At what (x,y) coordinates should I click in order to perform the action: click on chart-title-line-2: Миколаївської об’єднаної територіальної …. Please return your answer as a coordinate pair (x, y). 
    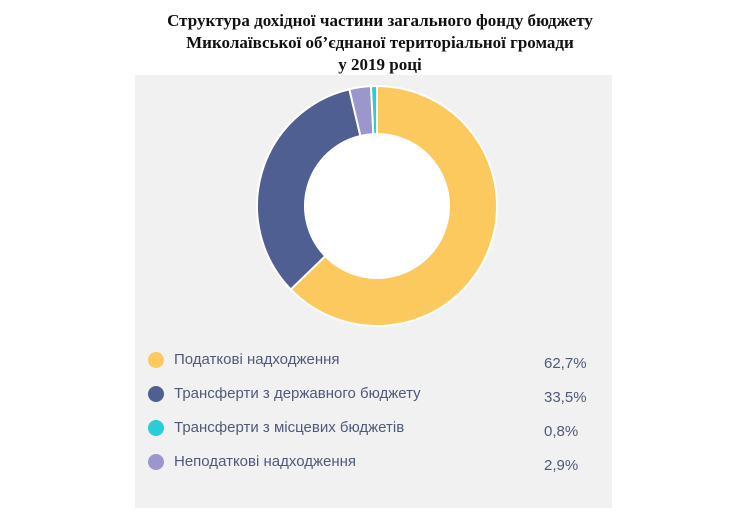
    Looking at the image, I should click on (380, 42).